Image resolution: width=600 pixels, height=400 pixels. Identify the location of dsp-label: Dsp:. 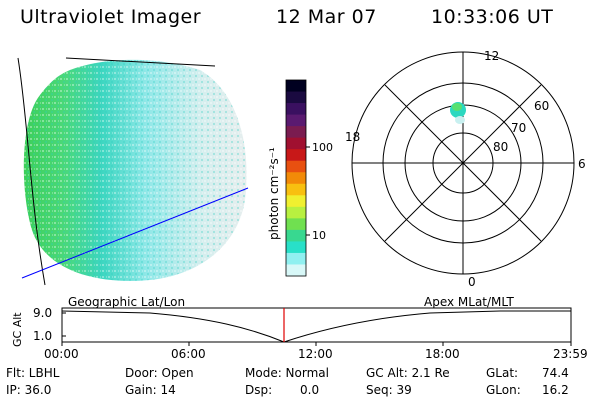
(259, 390).